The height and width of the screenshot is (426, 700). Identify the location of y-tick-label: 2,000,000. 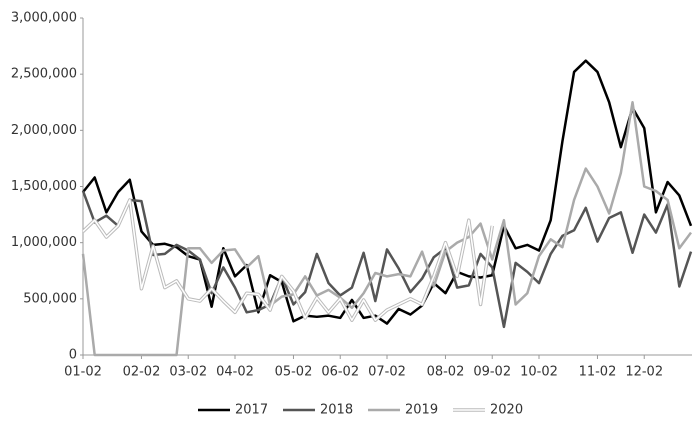
(44, 130).